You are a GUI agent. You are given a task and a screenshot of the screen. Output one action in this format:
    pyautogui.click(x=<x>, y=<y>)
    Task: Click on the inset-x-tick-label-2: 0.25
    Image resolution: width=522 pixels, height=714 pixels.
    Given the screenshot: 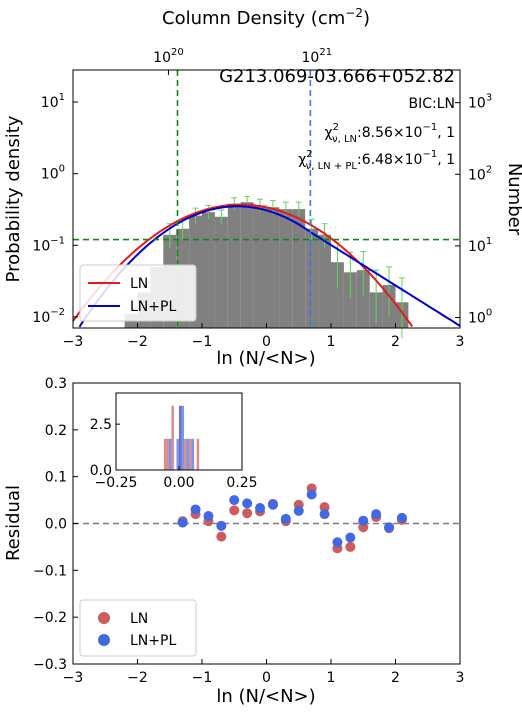 What is the action you would take?
    pyautogui.click(x=241, y=483)
    